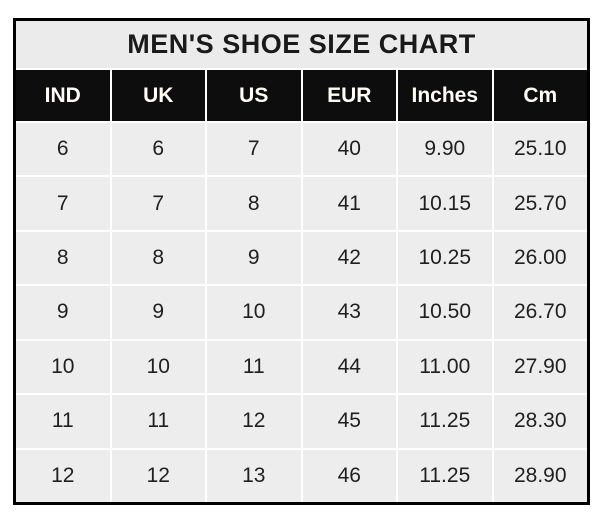  Describe the element at coordinates (540, 203) in the screenshot. I see `table-cell: 25.70` at that location.